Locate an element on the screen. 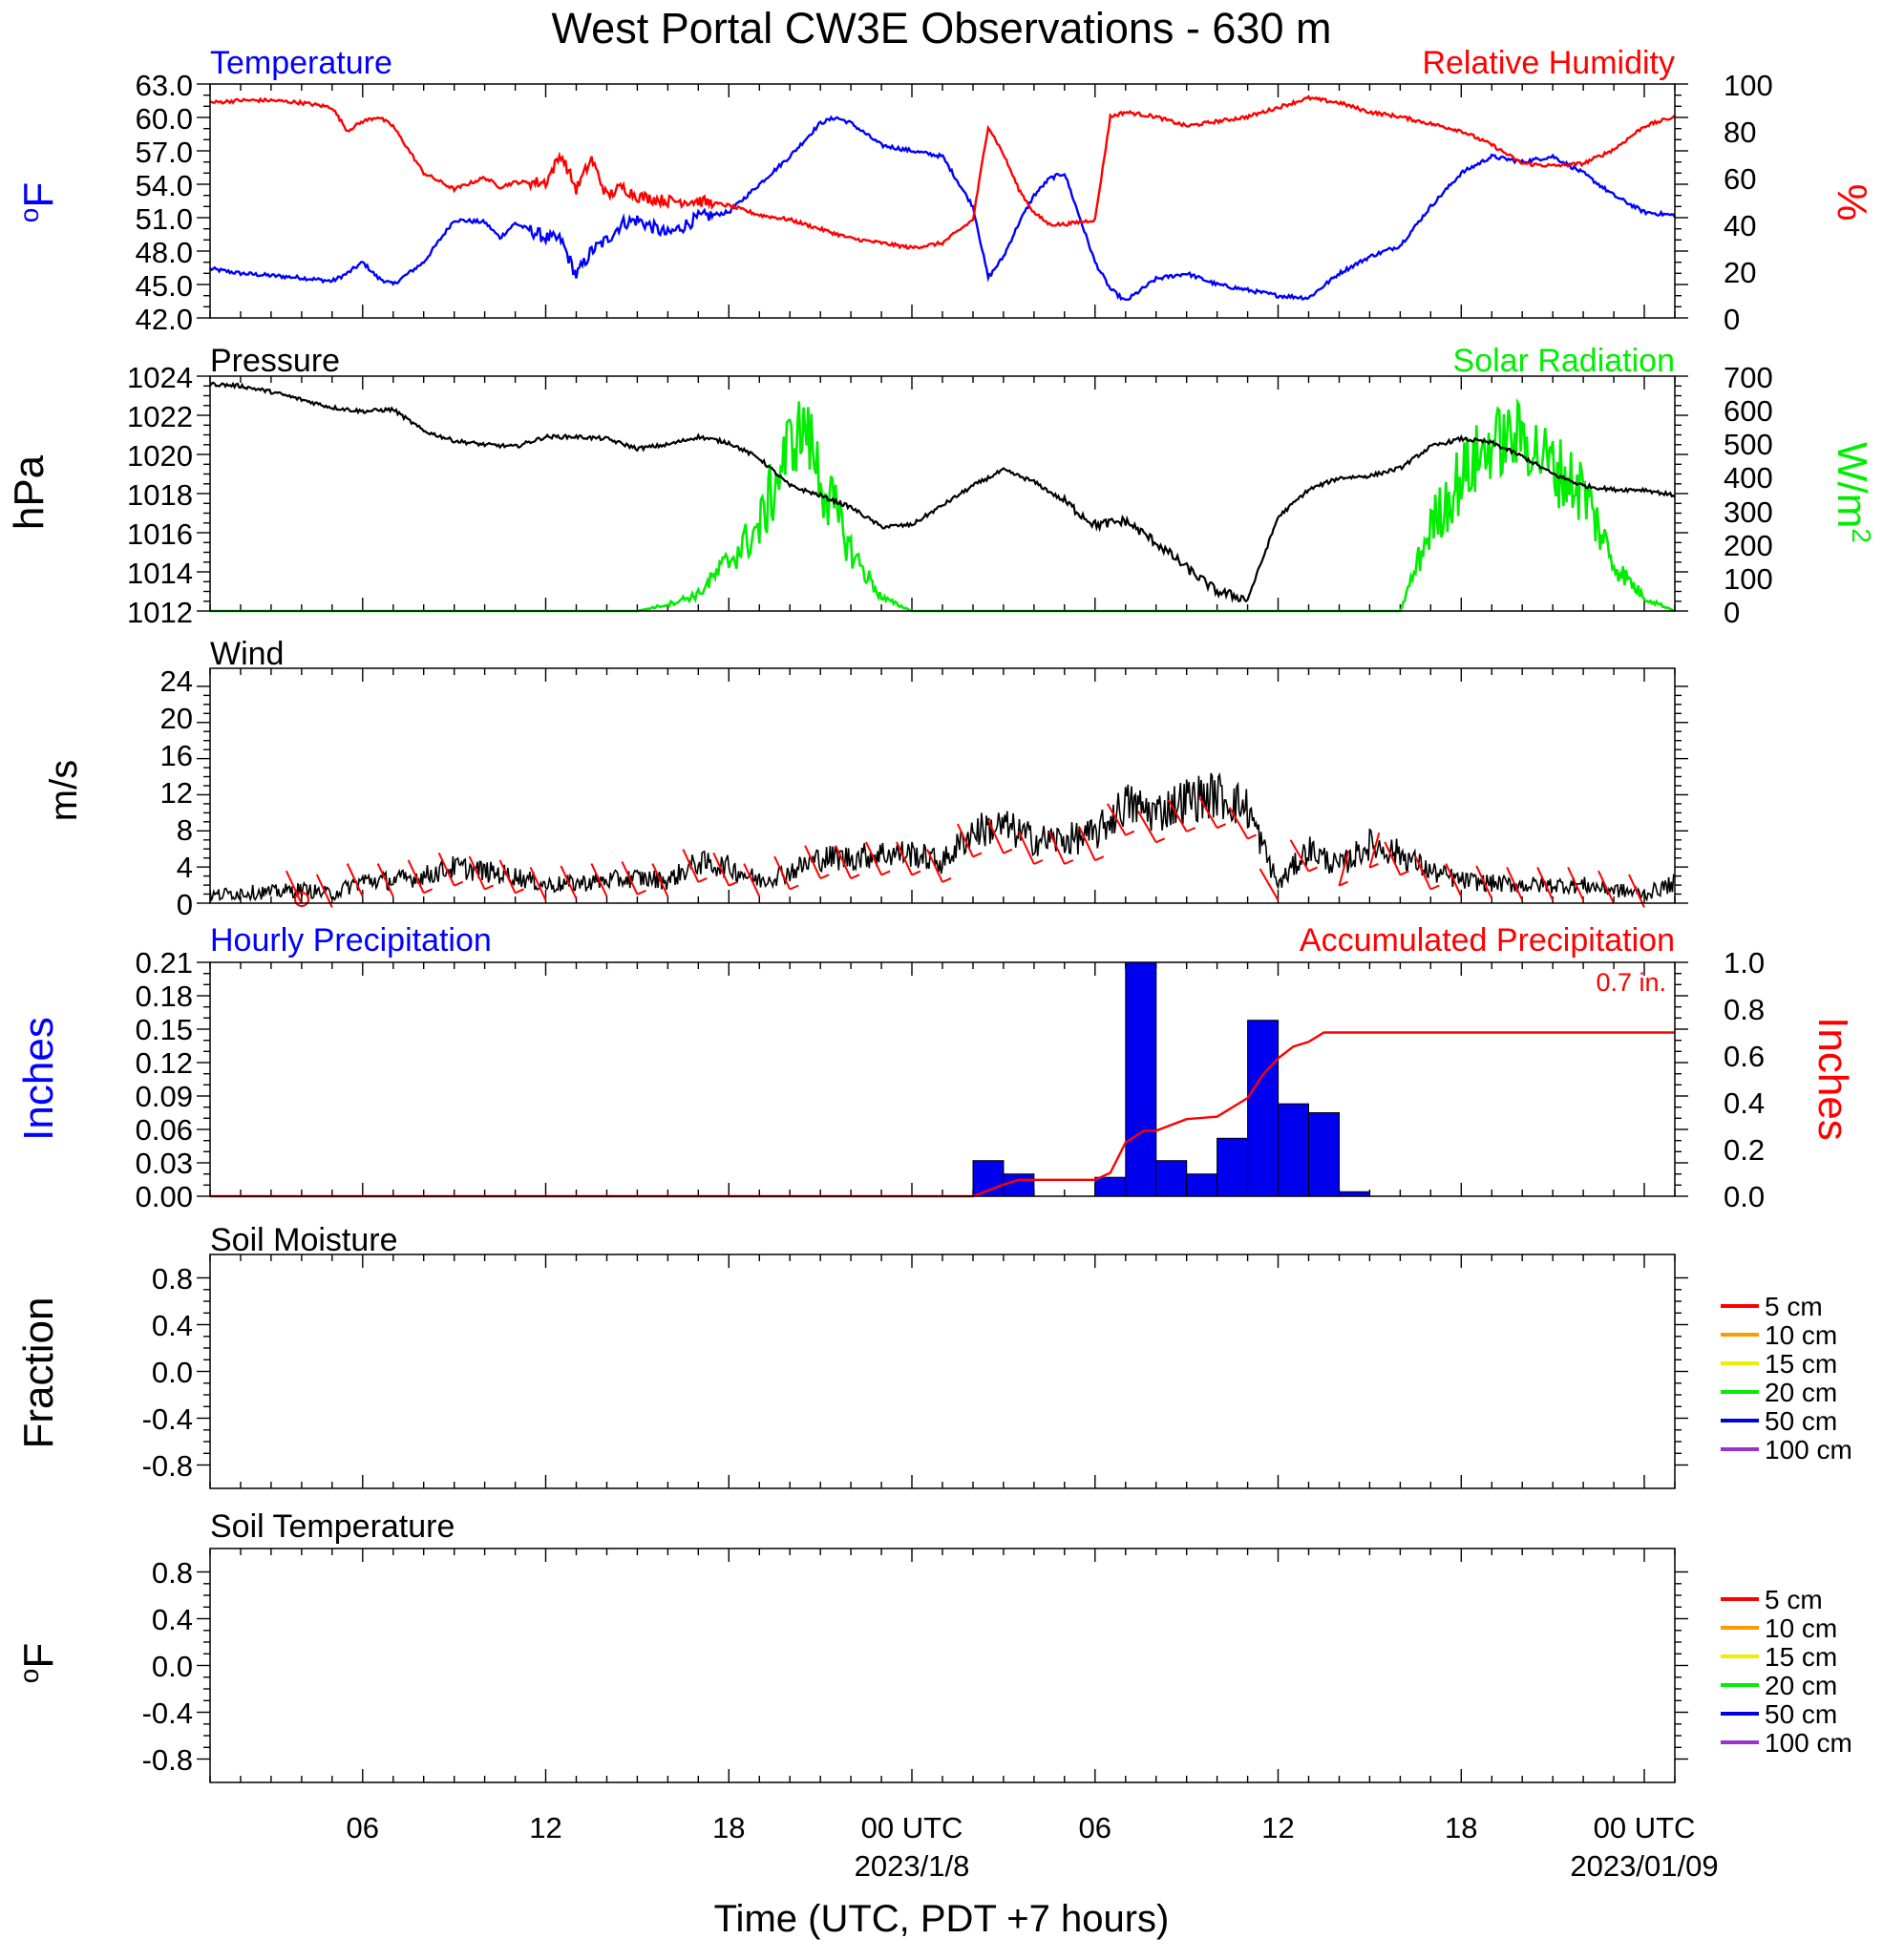 This screenshot has height=1960, width=1883. soil-moisture-tick-label: 0.8 is located at coordinates (172, 1279).